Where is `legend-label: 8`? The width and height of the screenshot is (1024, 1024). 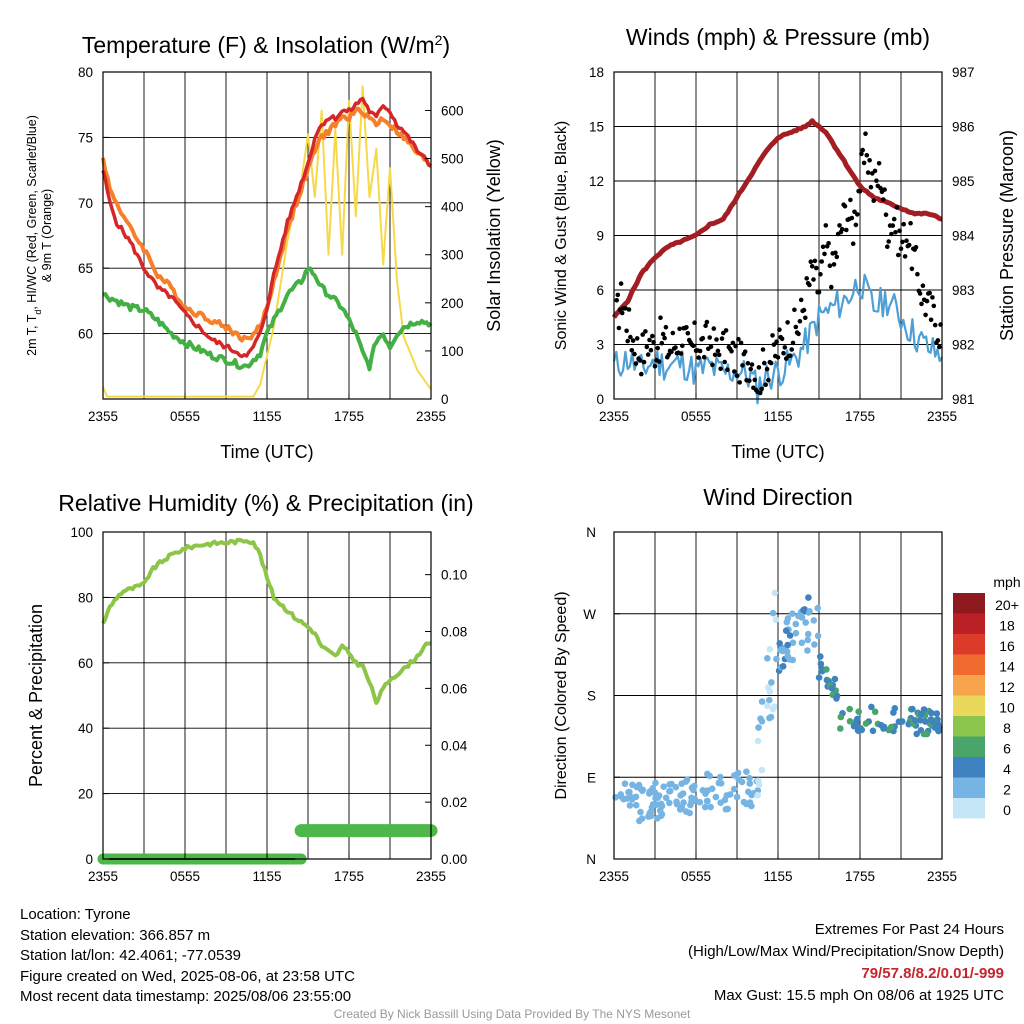
legend-label: 8 is located at coordinates (1007, 728).